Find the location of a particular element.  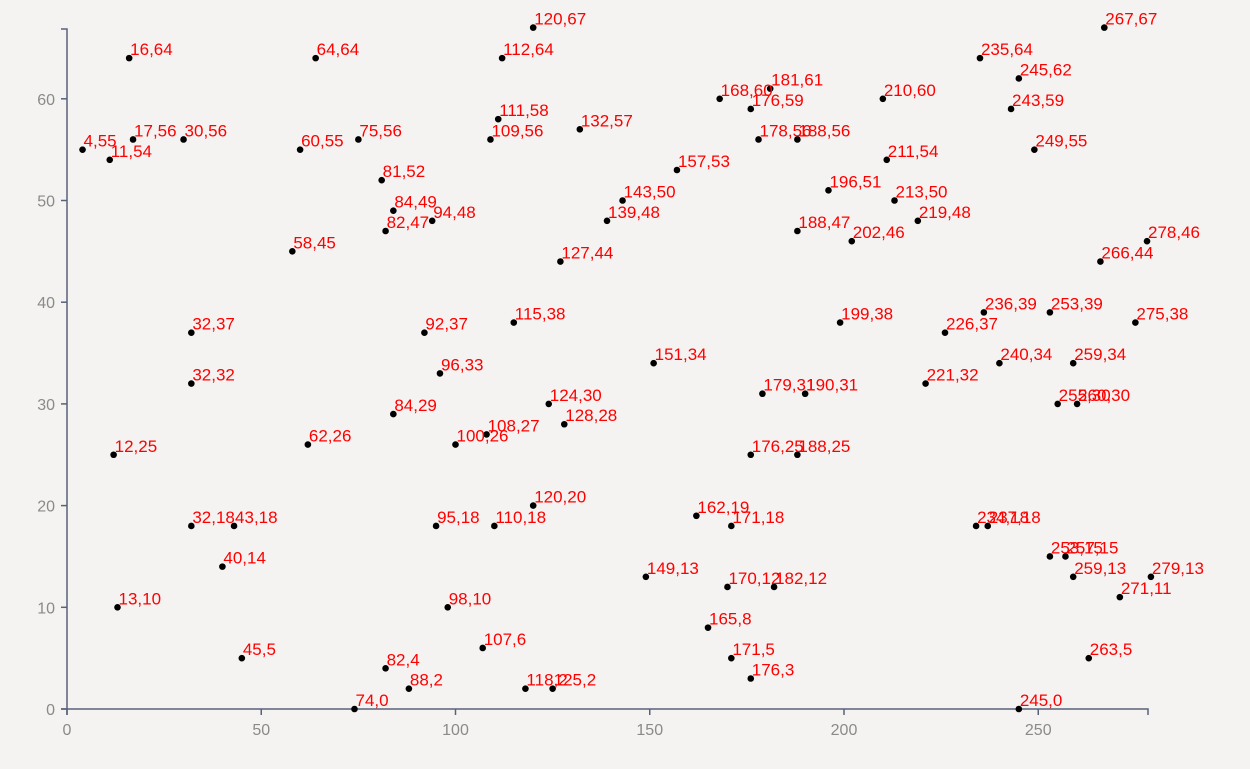

data-label: 221,32 is located at coordinates (953, 375).